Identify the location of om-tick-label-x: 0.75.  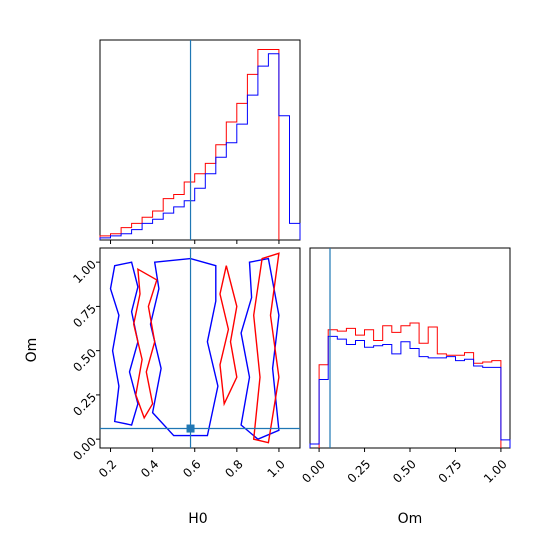
(450, 471).